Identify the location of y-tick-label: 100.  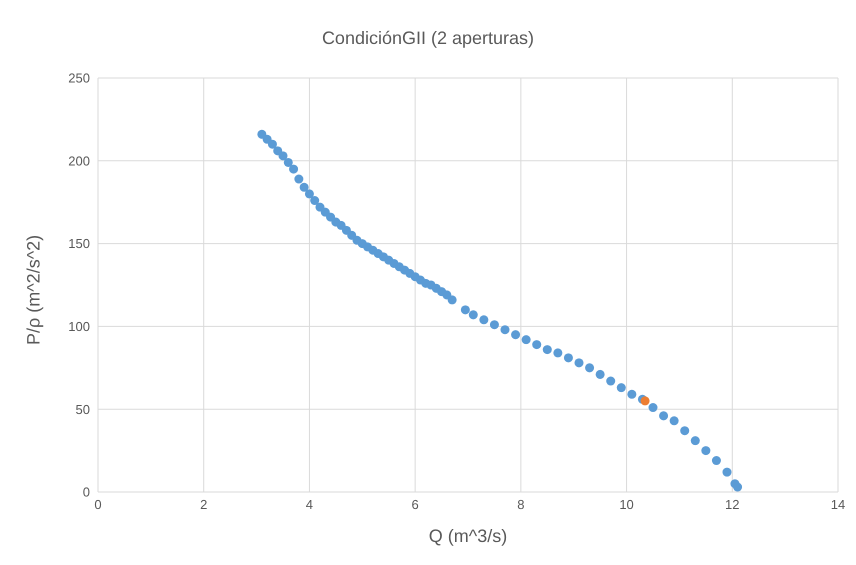
(79, 326).